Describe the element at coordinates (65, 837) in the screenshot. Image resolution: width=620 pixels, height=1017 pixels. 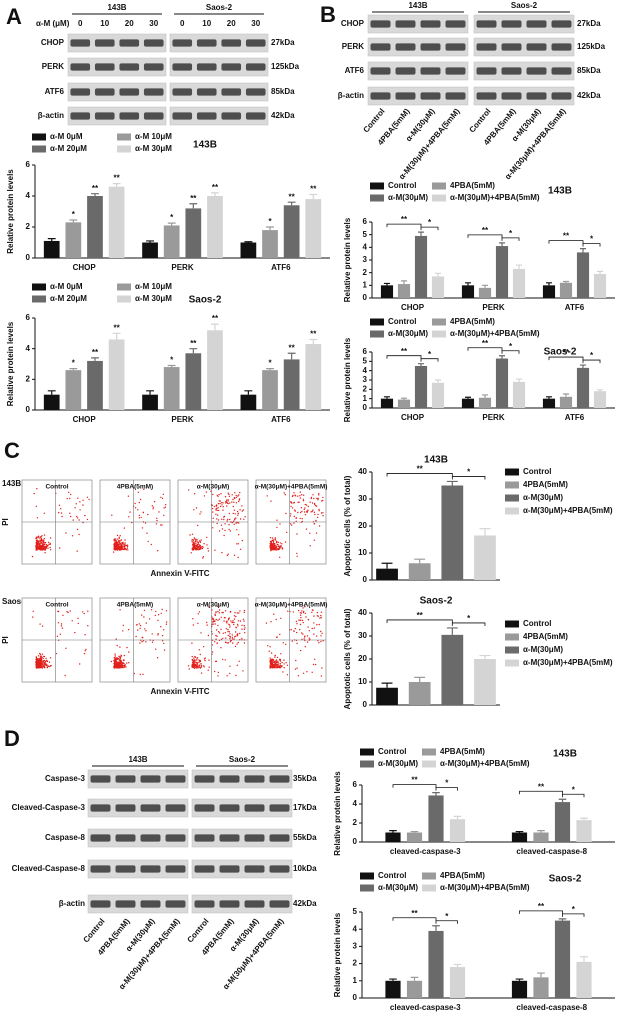
I see `blot-row-label: Caspase-8` at that location.